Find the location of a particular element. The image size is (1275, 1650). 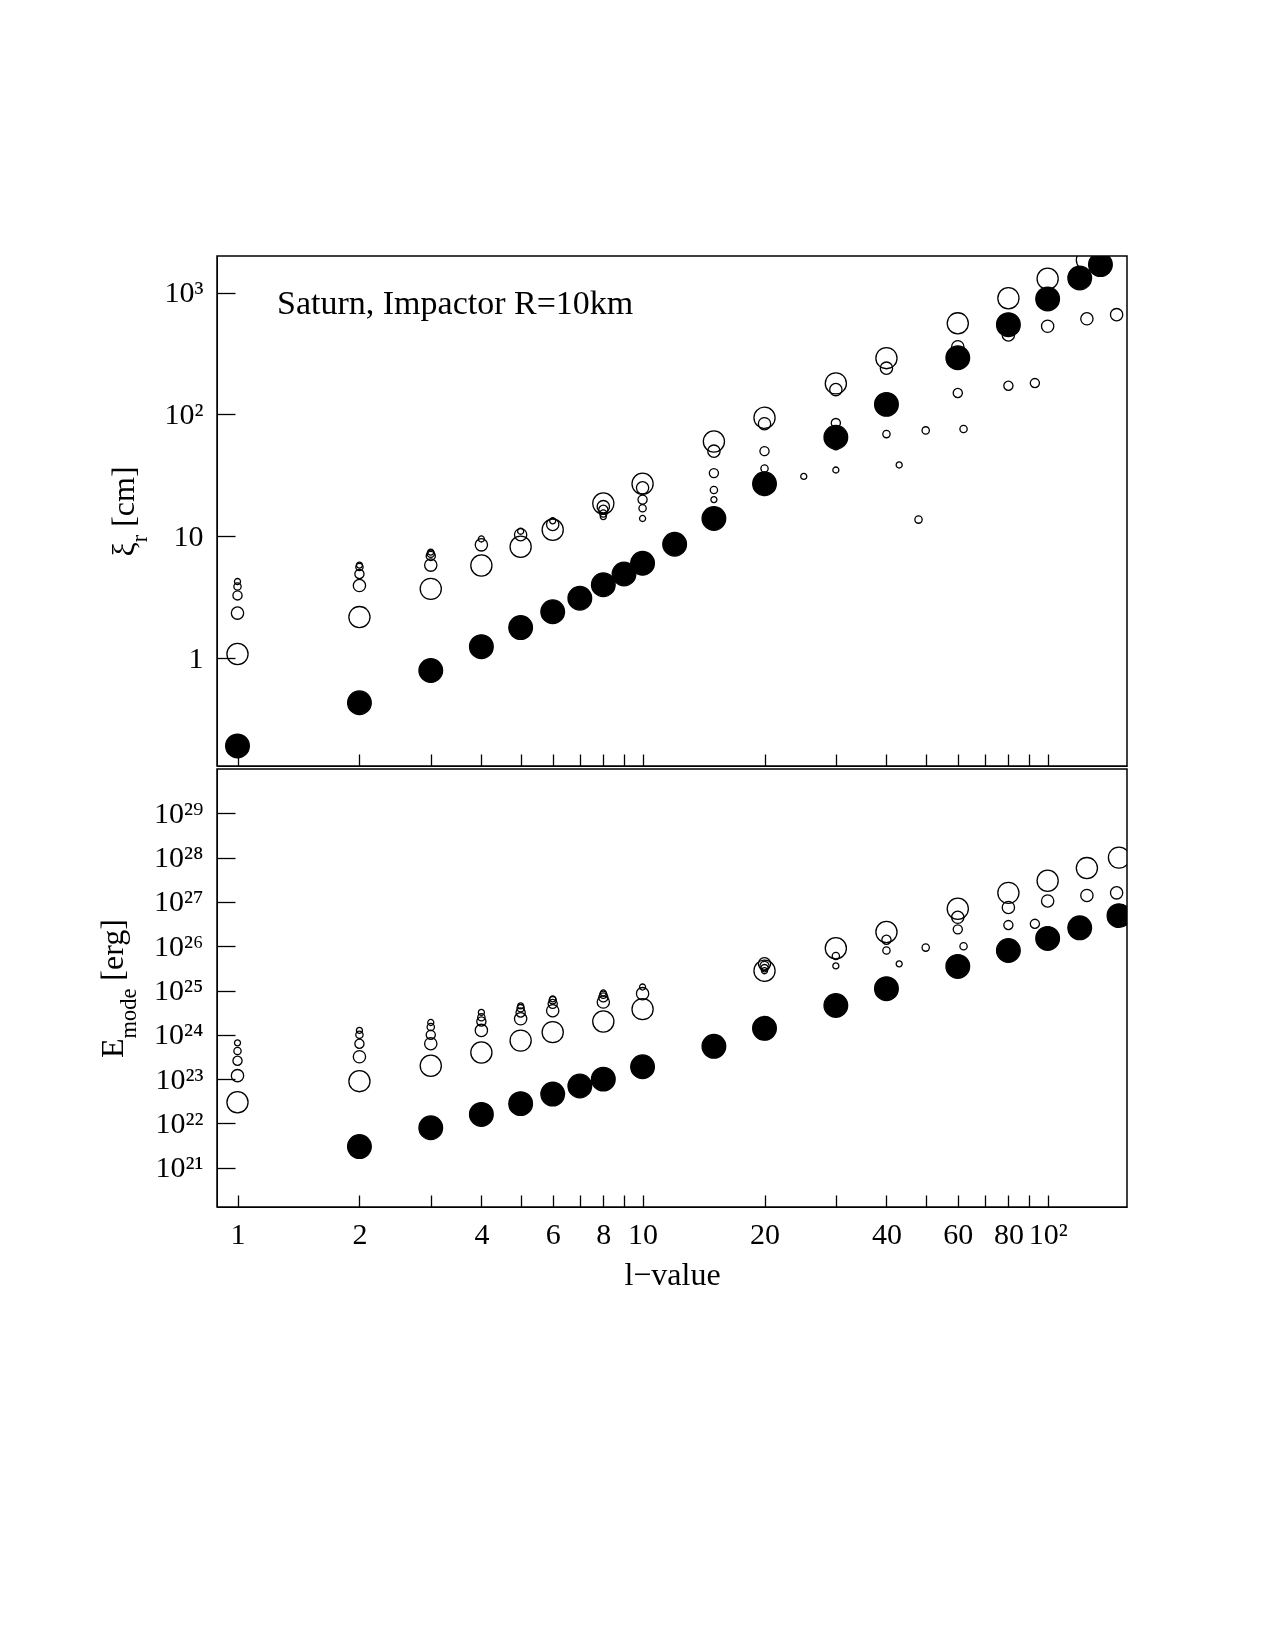

x-tick-label: 80 is located at coordinates (1008, 1233).